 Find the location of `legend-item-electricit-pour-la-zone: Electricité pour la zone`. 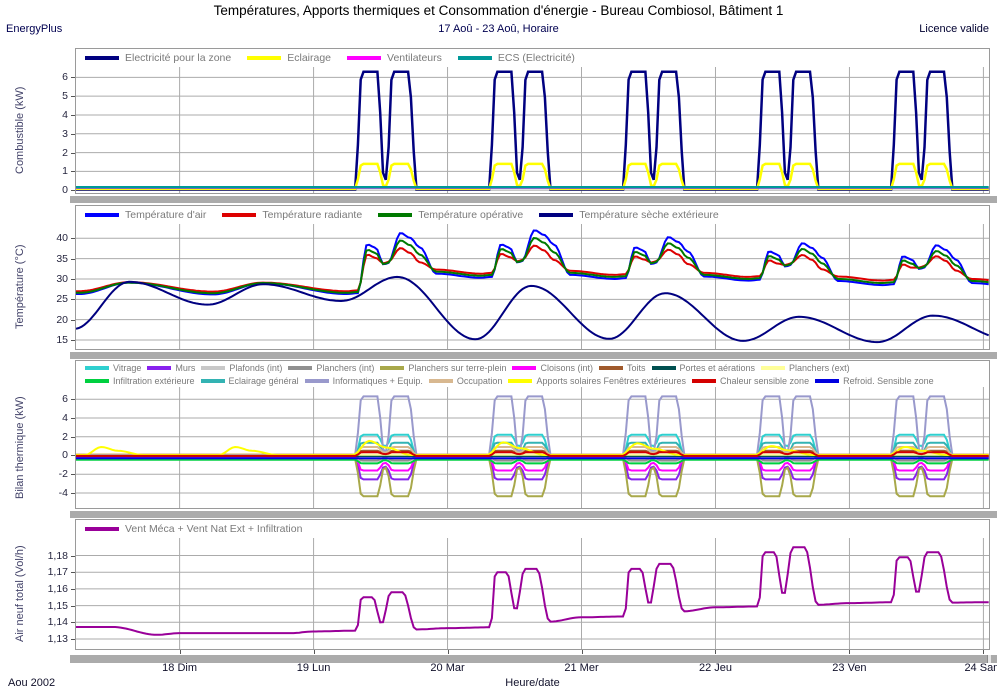

legend-item-electricit-pour-la-zone: Electricité pour la zone is located at coordinates (158, 58).